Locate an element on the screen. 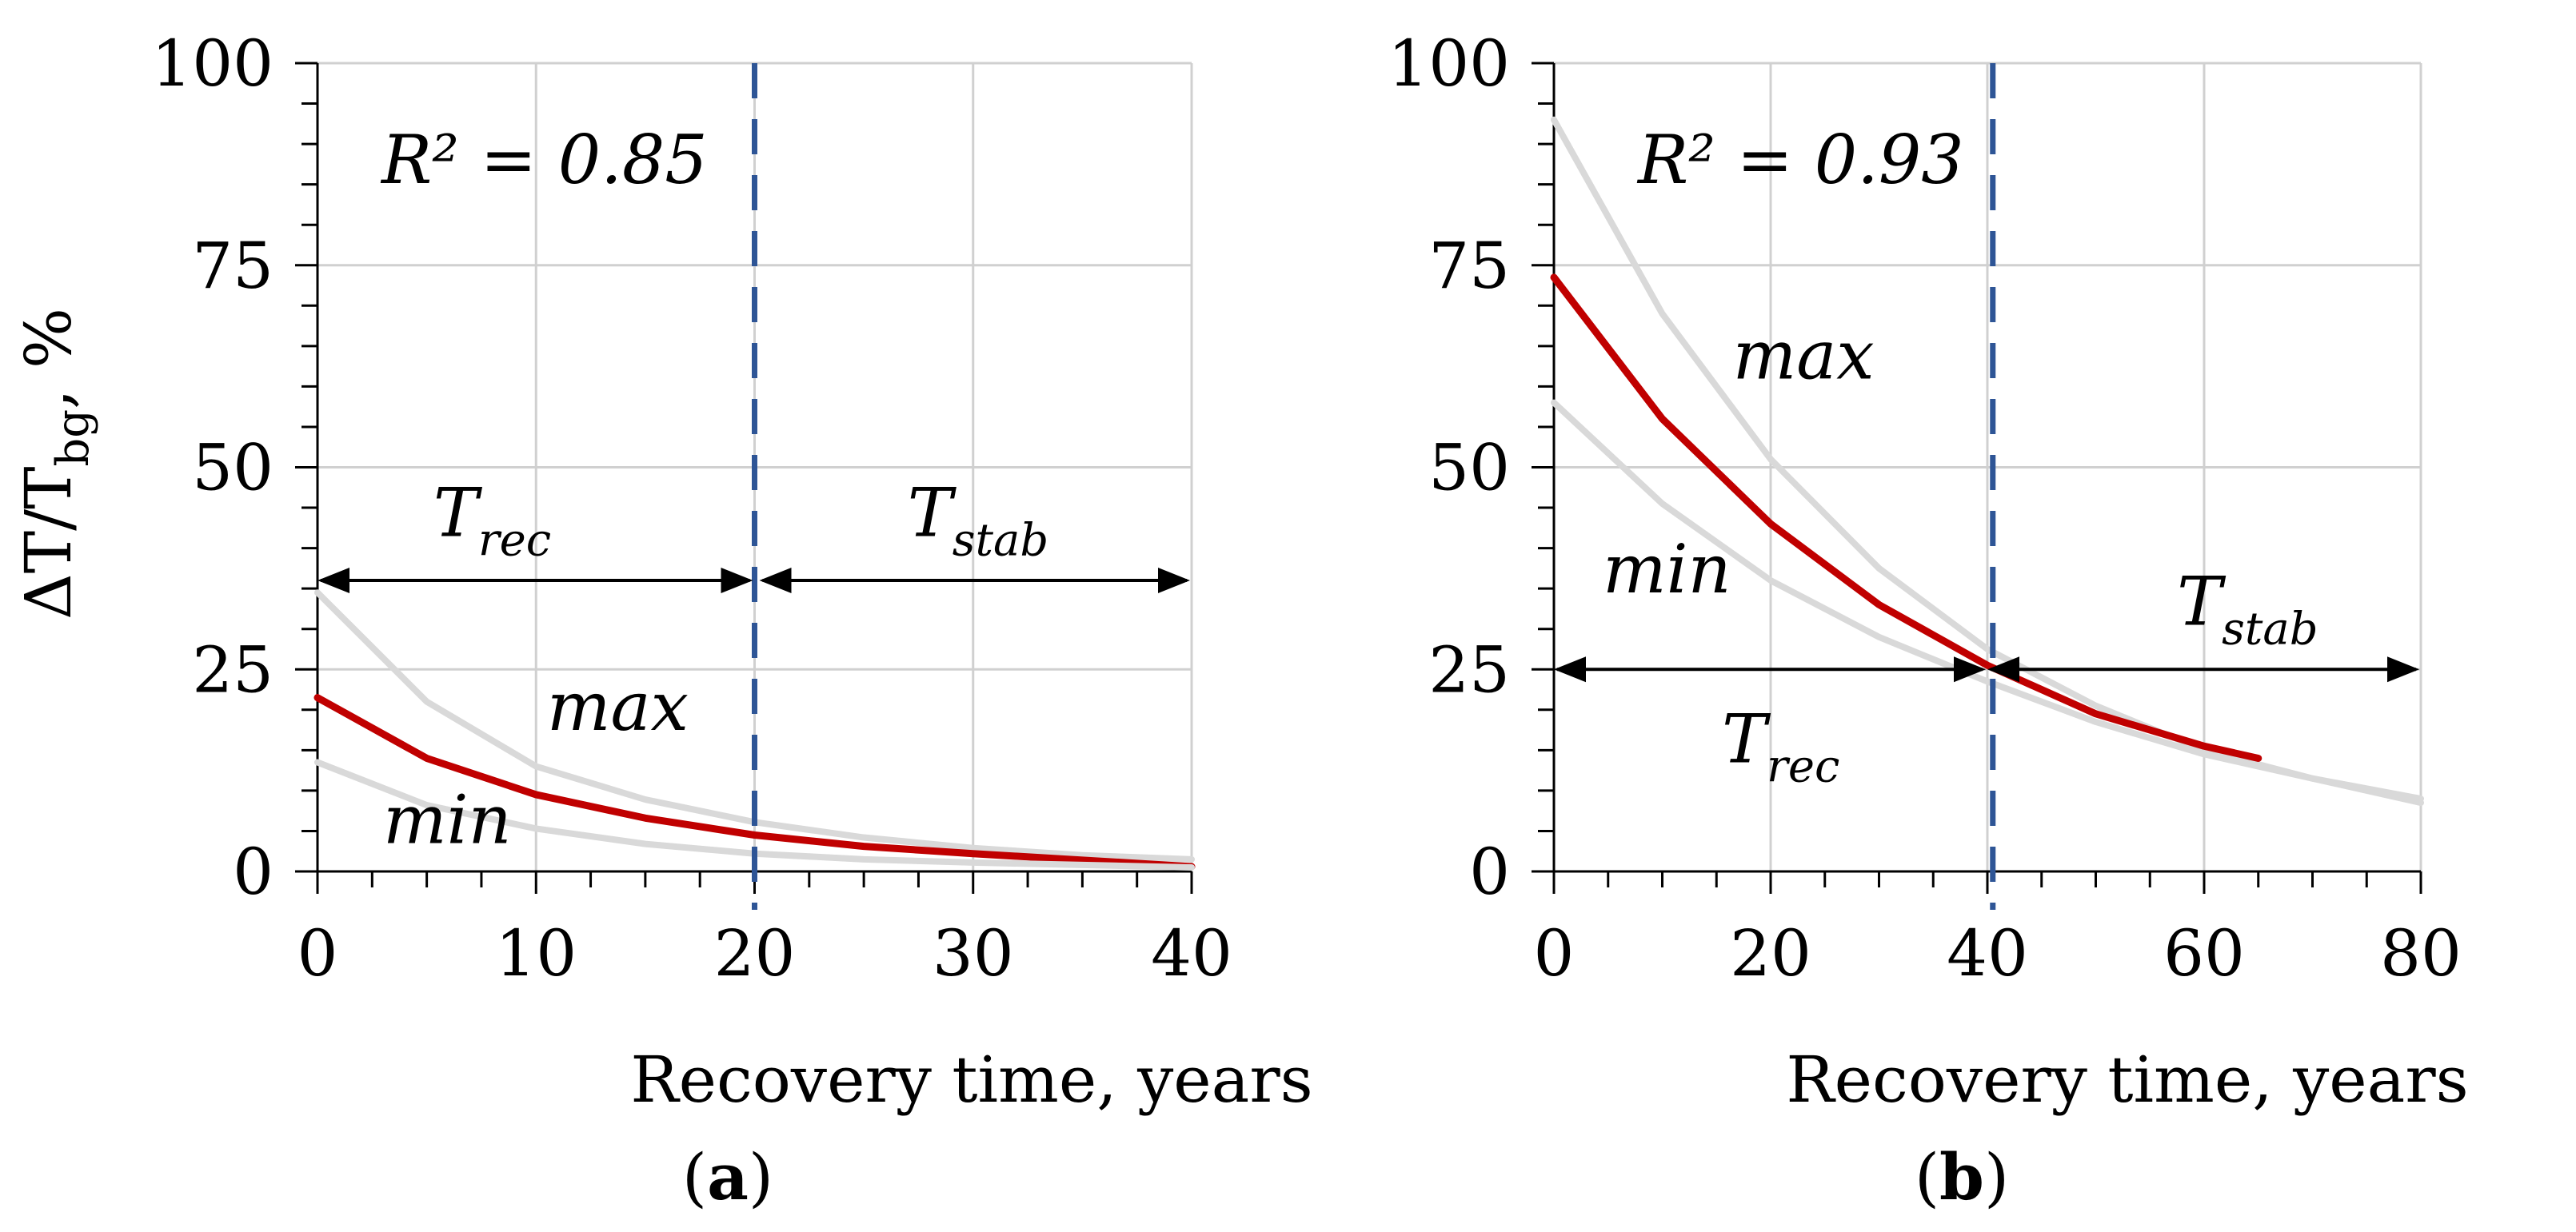 The width and height of the screenshot is (2576, 1232). x-tick-label: 80 is located at coordinates (2421, 953).